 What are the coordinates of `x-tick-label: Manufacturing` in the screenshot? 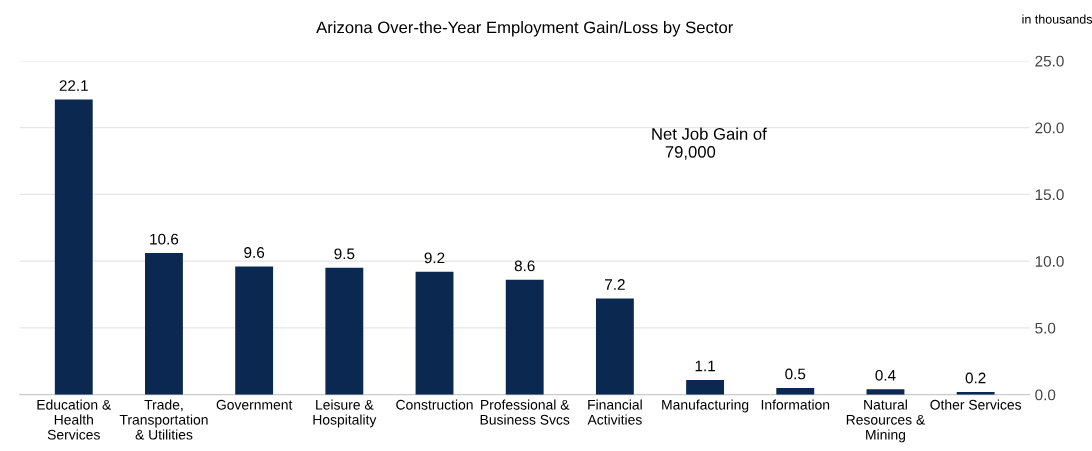 It's located at (705, 406).